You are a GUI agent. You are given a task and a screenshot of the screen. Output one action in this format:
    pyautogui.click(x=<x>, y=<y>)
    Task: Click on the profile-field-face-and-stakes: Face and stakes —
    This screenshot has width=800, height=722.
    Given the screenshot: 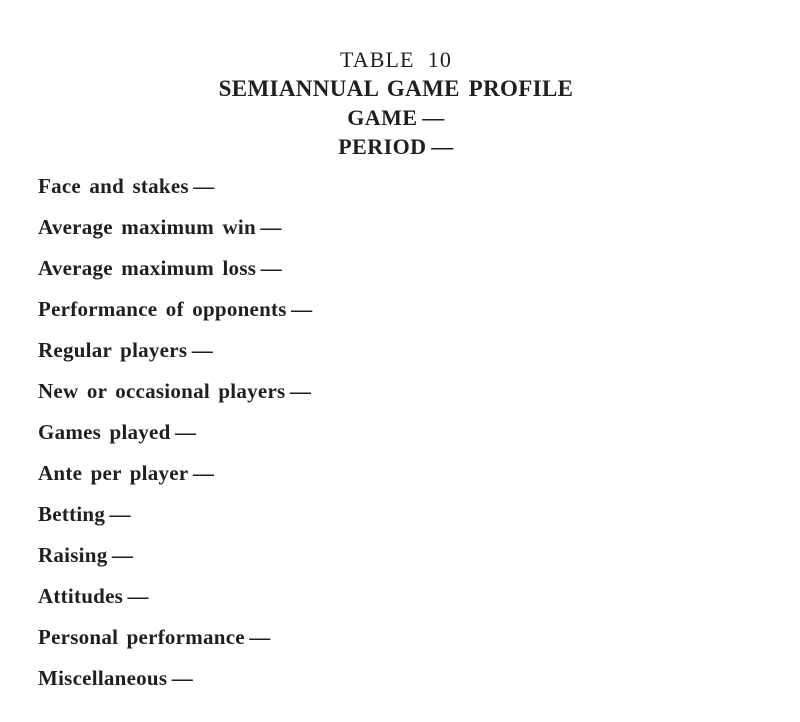 What is the action you would take?
    pyautogui.click(x=126, y=186)
    